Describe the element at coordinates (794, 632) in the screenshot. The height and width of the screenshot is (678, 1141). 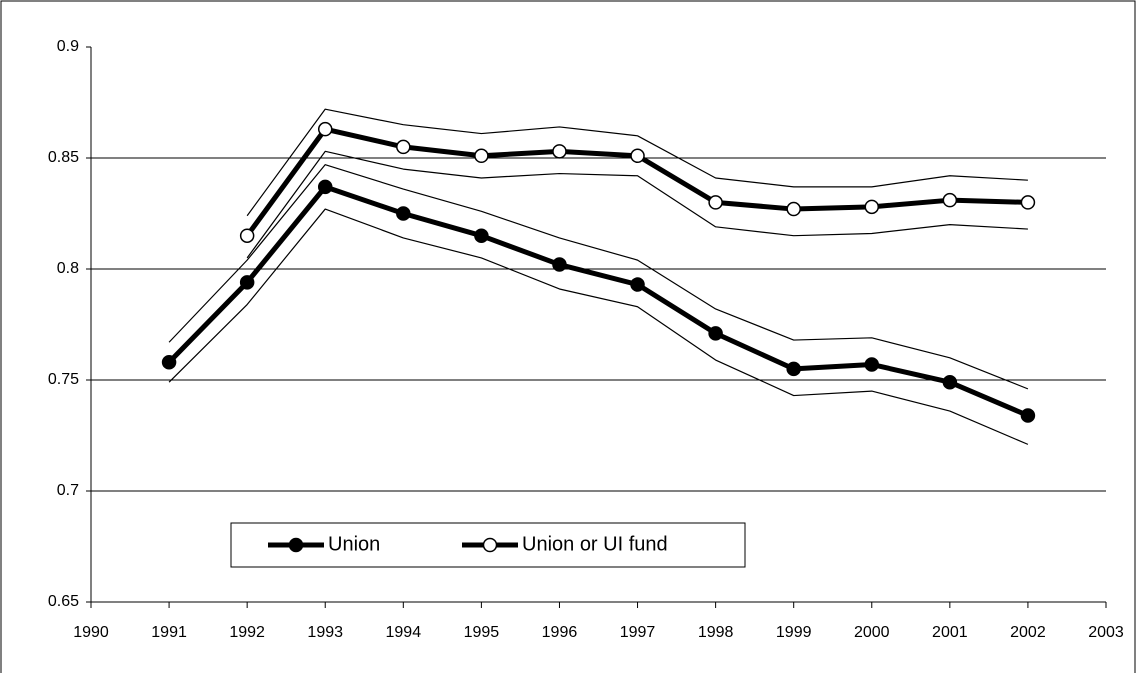
I see `x-tick-label: 1999` at that location.